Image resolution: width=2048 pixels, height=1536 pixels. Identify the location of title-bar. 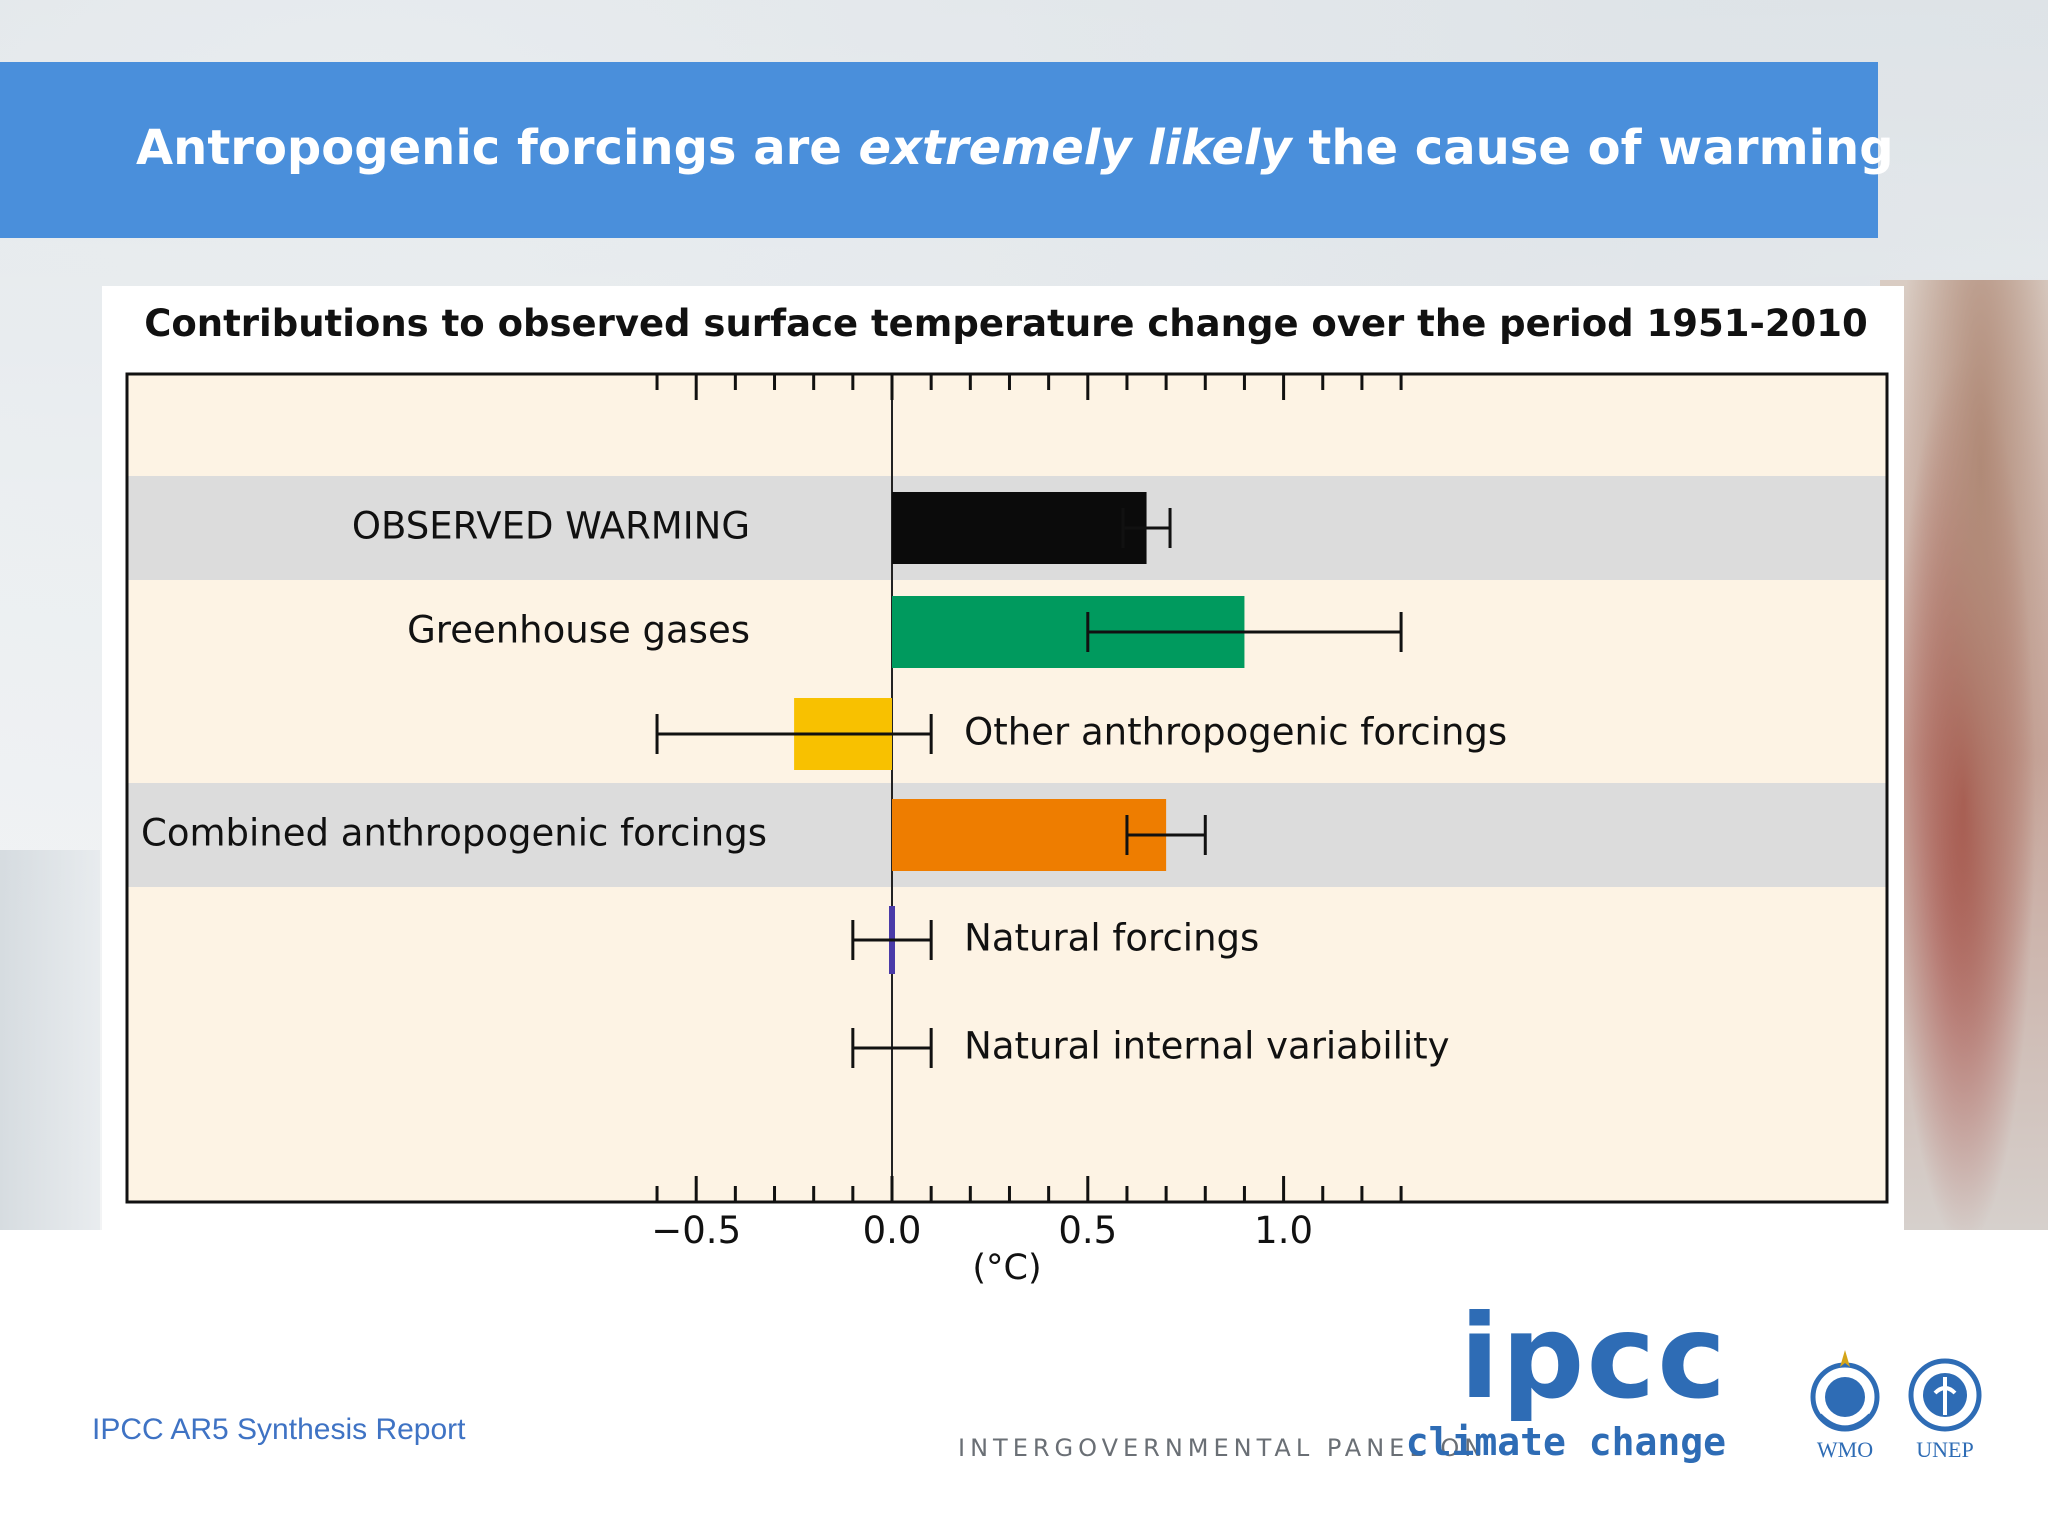
(939, 150).